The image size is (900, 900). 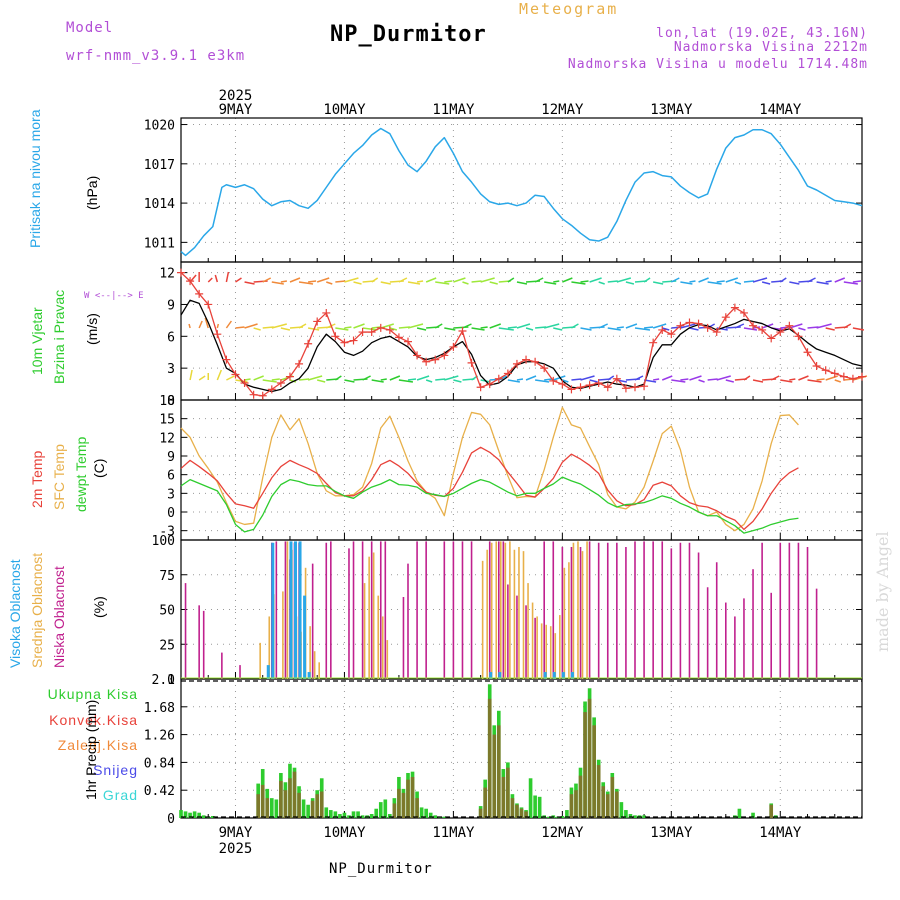 I want to click on sfc-temp-line, so click(x=489, y=469).